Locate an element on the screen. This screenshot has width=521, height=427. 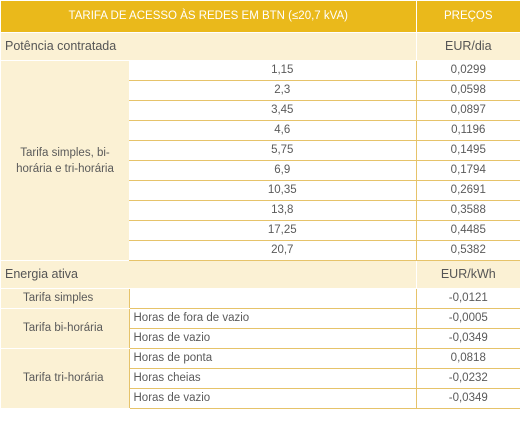
table-row: 6,9 0,1794 is located at coordinates (261, 170).